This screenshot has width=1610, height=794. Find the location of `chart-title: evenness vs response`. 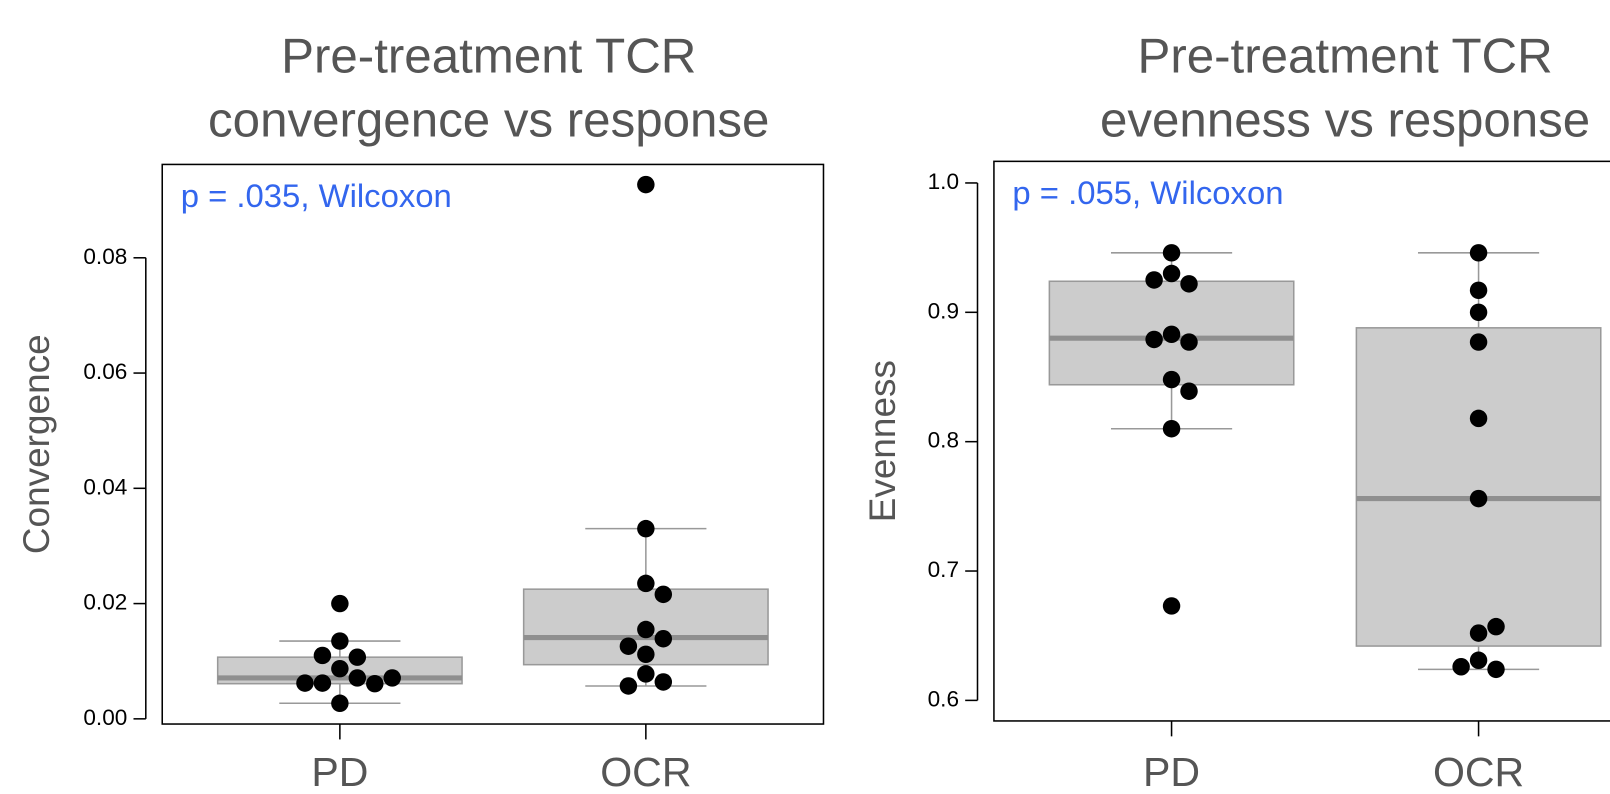

chart-title: evenness vs response is located at coordinates (1345, 119).